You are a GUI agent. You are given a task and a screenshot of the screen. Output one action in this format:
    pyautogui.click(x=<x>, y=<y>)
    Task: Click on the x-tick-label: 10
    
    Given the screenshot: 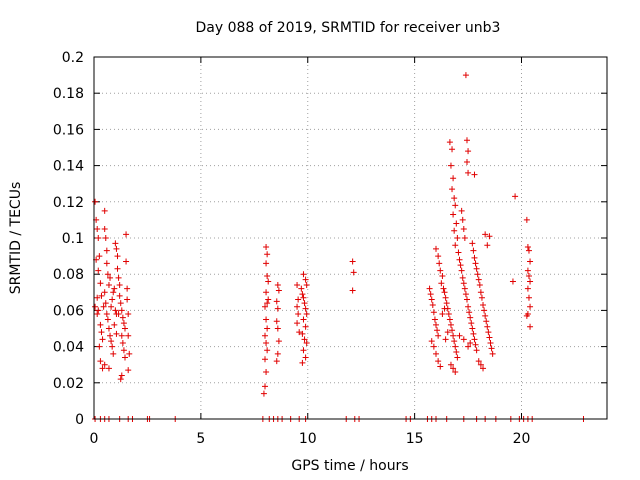 What is the action you would take?
    pyautogui.click(x=308, y=439)
    